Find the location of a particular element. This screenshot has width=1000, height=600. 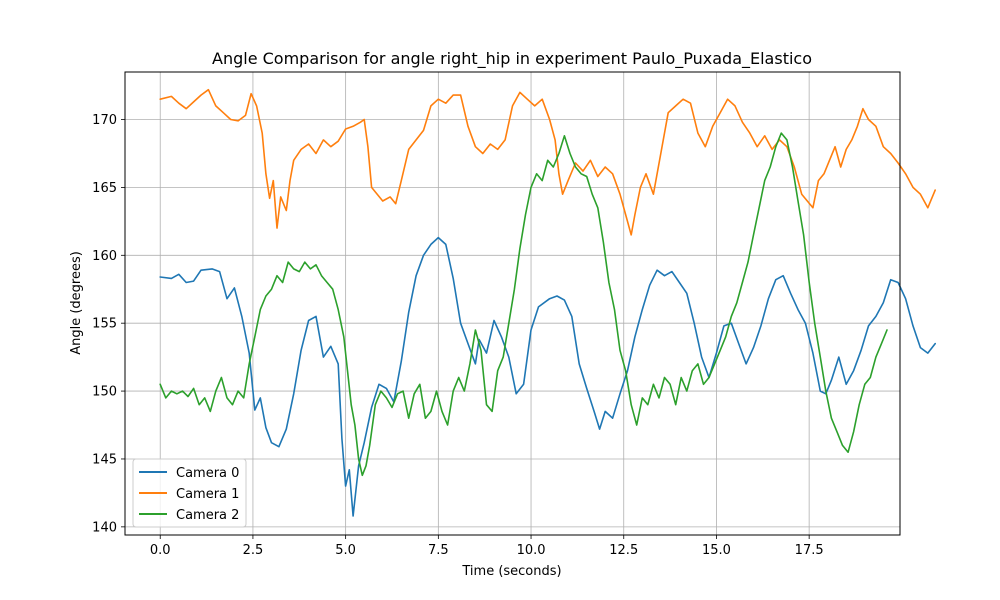

legend: Camera 0 Camera 1 Camera 2 is located at coordinates (189, 493).